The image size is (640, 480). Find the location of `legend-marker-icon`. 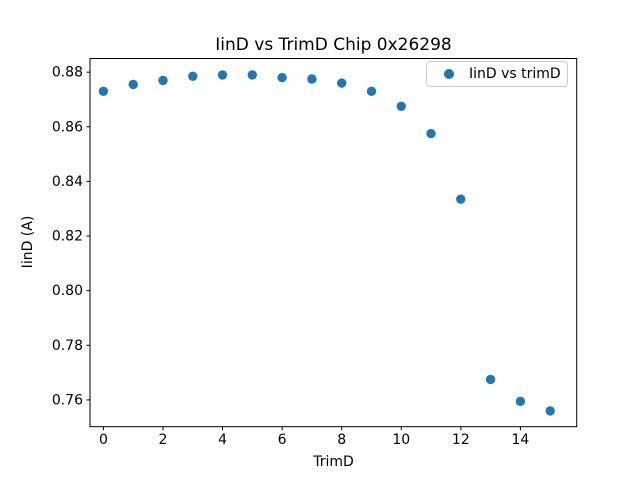

legend-marker-icon is located at coordinates (449, 74).